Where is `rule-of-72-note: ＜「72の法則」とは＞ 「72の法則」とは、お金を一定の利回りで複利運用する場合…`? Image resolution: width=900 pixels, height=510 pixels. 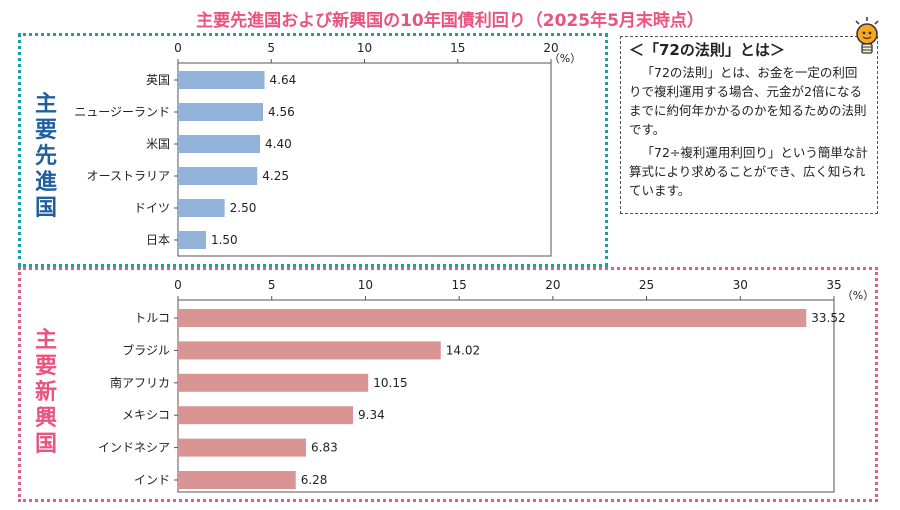
rule-of-72-note: ＜「72の法則」とは＞ 「72の法則」とは、お金を一定の利回りで複利運用する場合… is located at coordinates (749, 125).